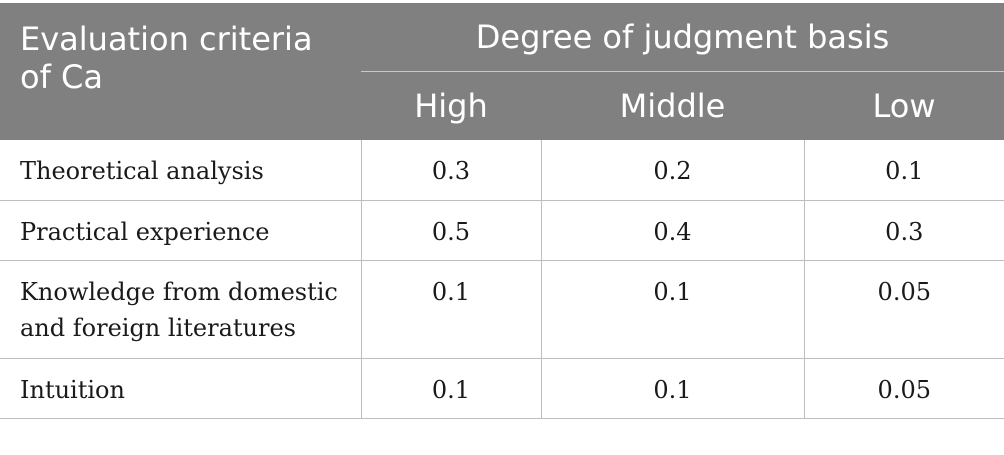 Image resolution: width=1004 pixels, height=455 pixels. What do you see at coordinates (180, 71) in the screenshot?
I see `header-criteria: Evaluation criteria of Ca` at bounding box center [180, 71].